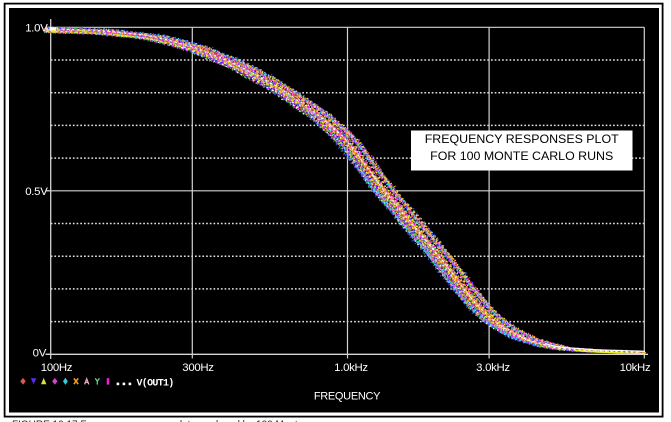  What do you see at coordinates (36, 192) in the screenshot?
I see `svg-text: 0.5V` at bounding box center [36, 192].